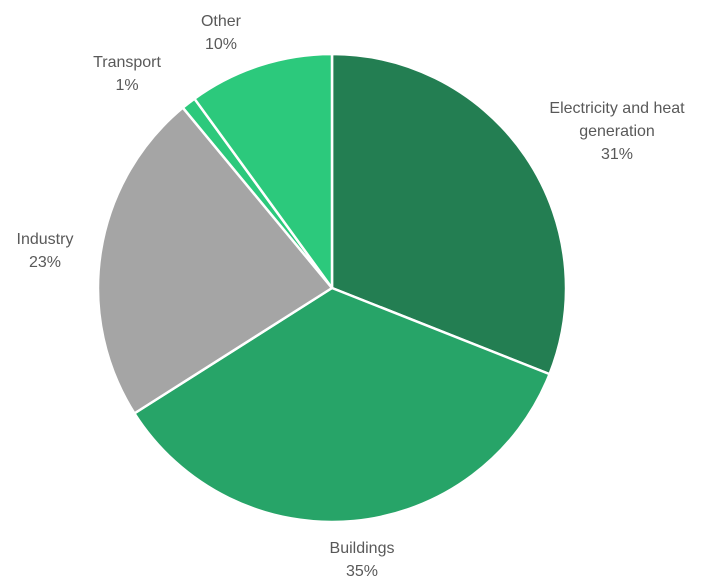 Image resolution: width=712 pixels, height=576 pixels. What do you see at coordinates (362, 569) in the screenshot?
I see `pie-value-label: 35%` at bounding box center [362, 569].